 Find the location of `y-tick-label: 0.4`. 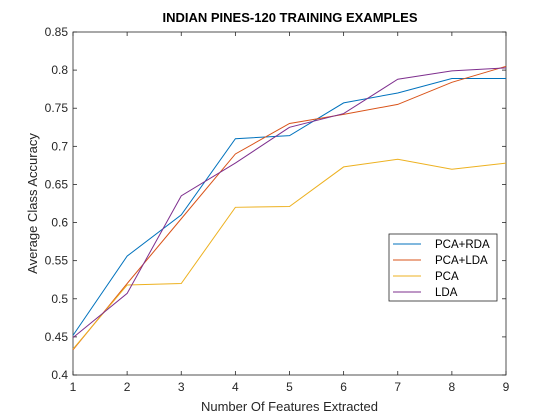

y-tick-label: 0.4 is located at coordinates (59, 375).